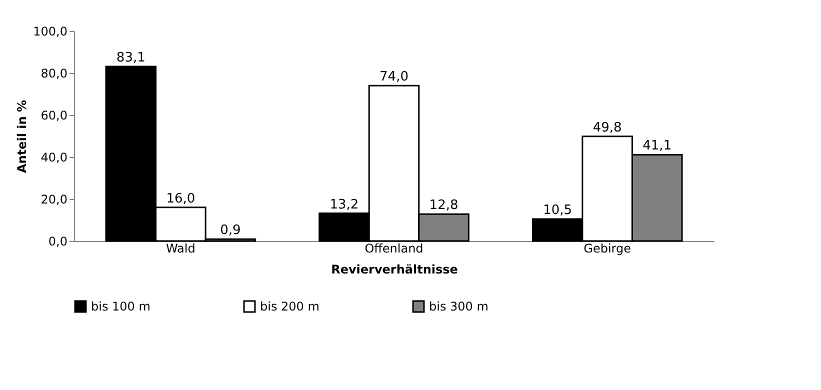 This screenshot has width=821, height=390. I want to click on y-tick-label: 100,0, so click(50, 31).